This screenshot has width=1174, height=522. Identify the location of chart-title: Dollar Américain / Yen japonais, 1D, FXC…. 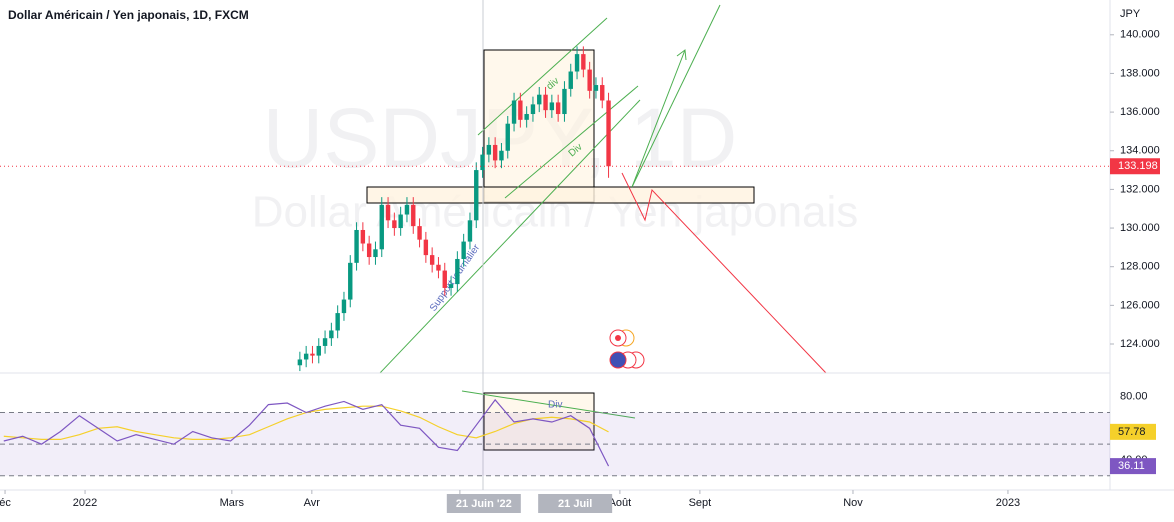
(128, 15).